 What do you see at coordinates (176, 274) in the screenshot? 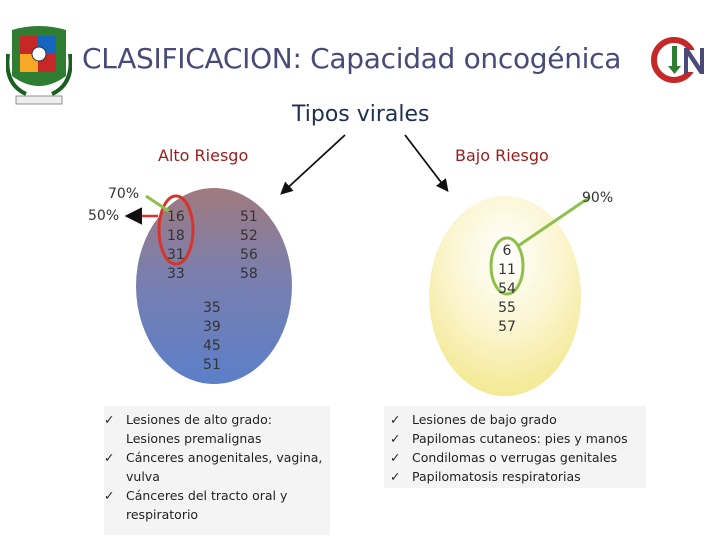
I see `hpv-type: 33` at bounding box center [176, 274].